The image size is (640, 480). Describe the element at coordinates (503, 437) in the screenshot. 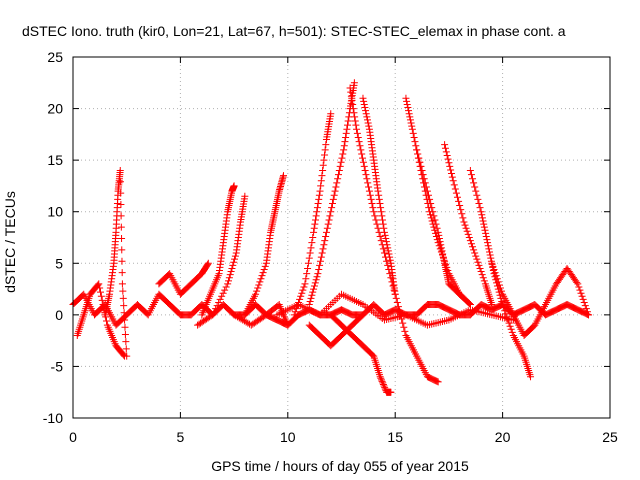

I see `x-tick-label: 20` at that location.